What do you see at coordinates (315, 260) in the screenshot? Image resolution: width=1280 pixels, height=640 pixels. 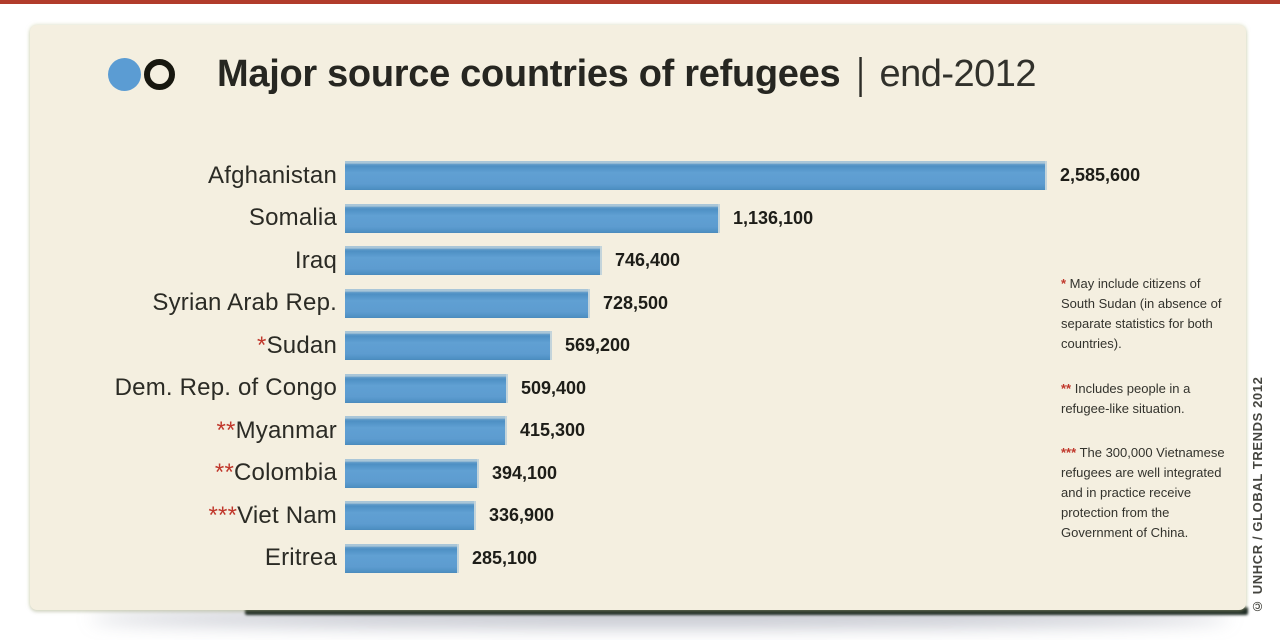 I see `country-name: Iraq` at bounding box center [315, 260].